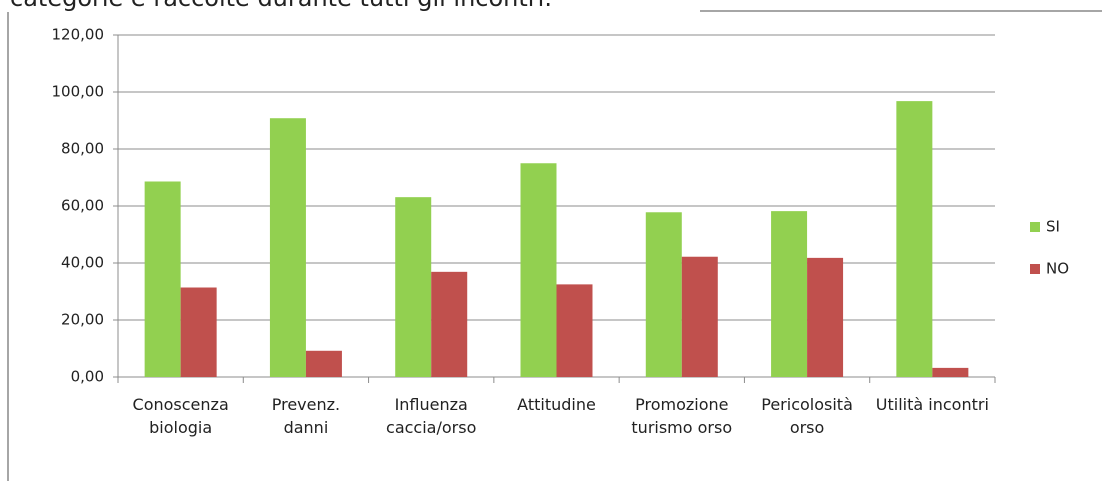  I want to click on y-tick-label: 20,00, so click(82, 320).